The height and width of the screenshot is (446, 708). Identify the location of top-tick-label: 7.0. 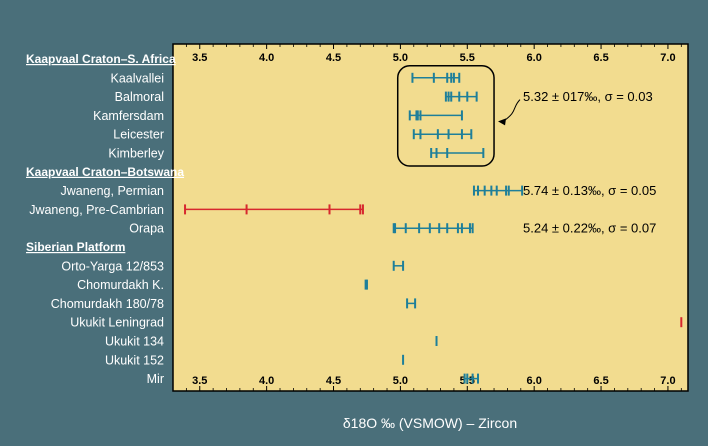
(667, 58).